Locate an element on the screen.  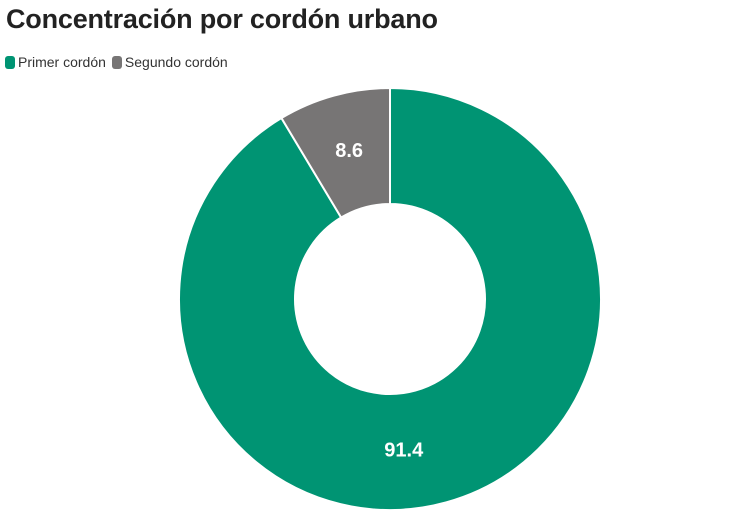
legend-item-primer-cordon: Primer cordón is located at coordinates (55, 62).